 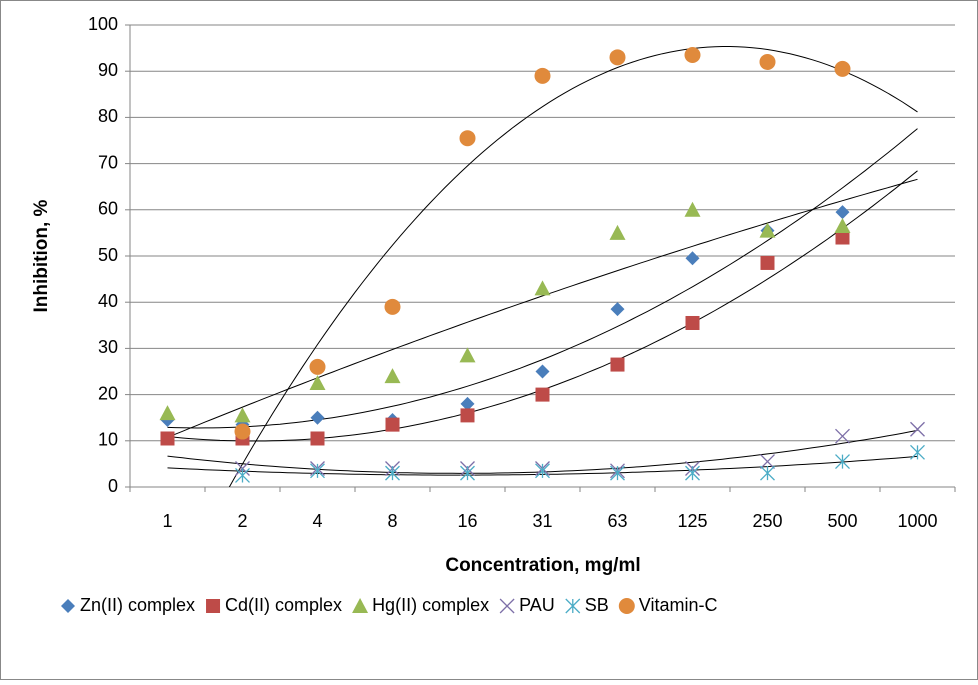 I want to click on y-tick-label: 50, so click(x=108, y=255).